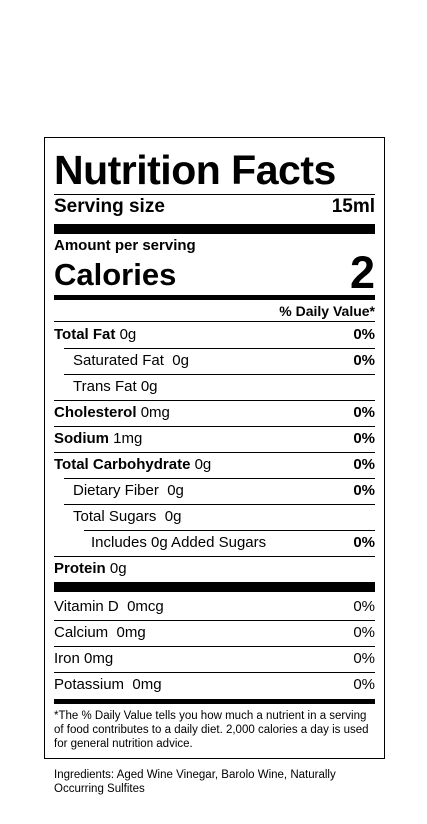 This screenshot has height=824, width=427. What do you see at coordinates (214, 387) in the screenshot?
I see `nutrient-row-trans-fat: Trans Fat 0g` at bounding box center [214, 387].